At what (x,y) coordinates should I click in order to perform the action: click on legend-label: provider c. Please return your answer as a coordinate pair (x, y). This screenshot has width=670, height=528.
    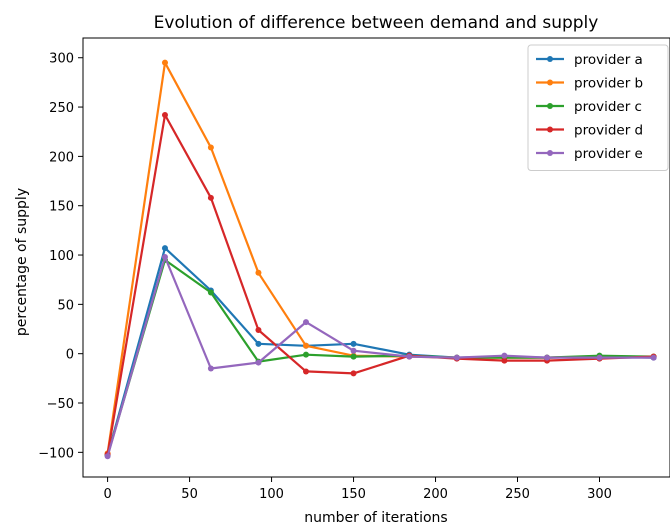
    Looking at the image, I should click on (608, 107).